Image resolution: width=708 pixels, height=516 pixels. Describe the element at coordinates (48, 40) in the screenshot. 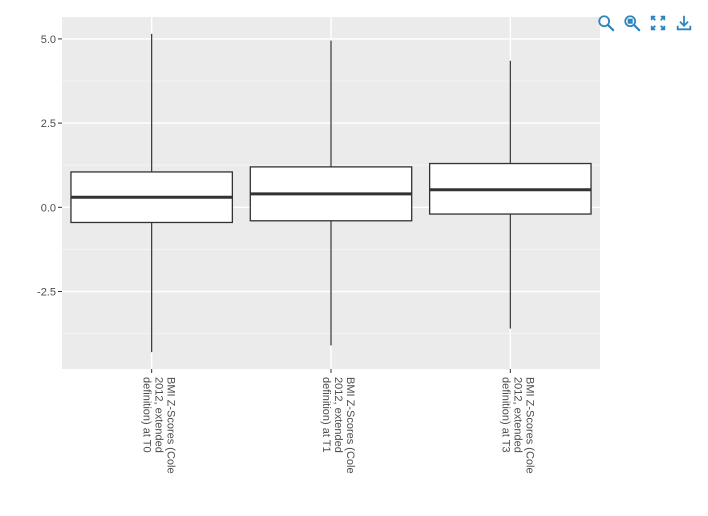

I see `y-tick-label: 5.0` at that location.